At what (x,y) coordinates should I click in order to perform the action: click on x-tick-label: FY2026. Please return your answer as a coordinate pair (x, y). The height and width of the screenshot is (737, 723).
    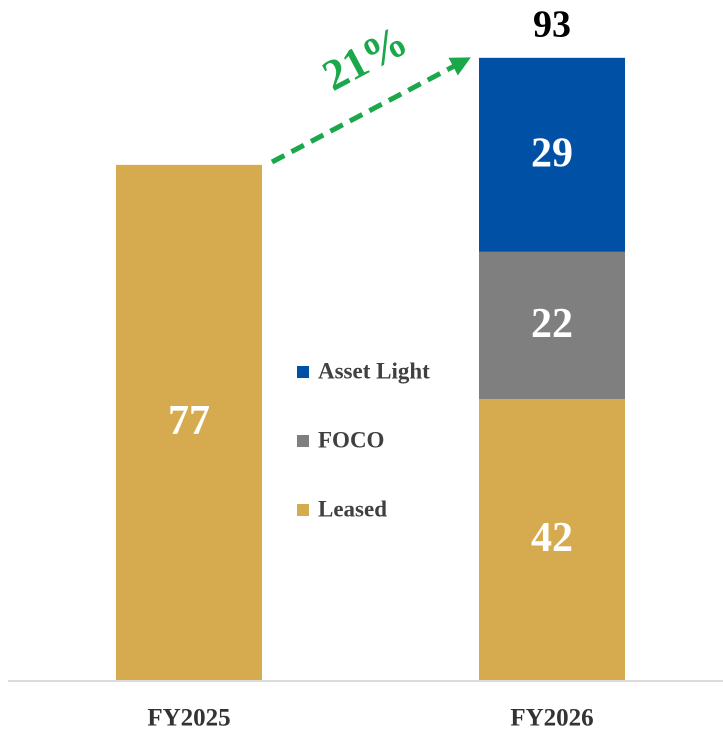
    Looking at the image, I should click on (551, 718).